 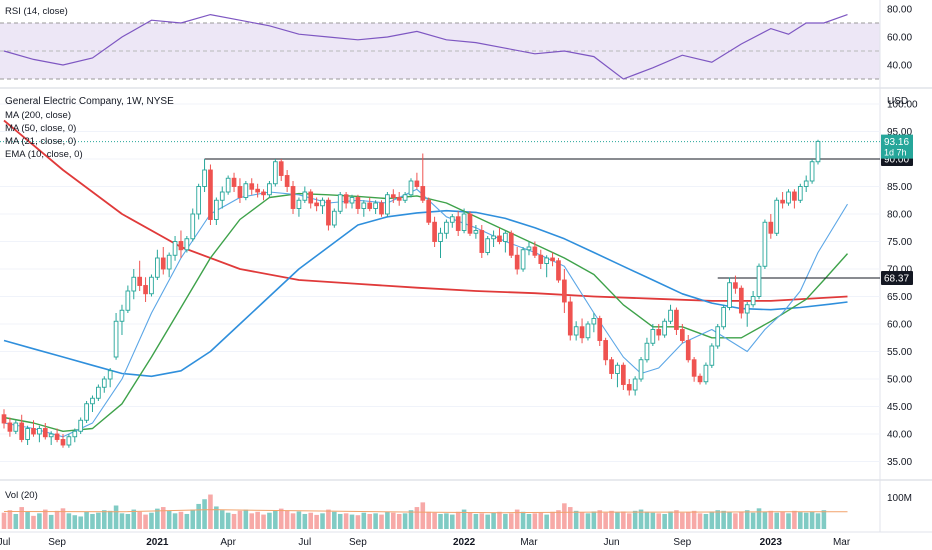 What do you see at coordinates (899, 352) in the screenshot?
I see `price-tick-label: 55.00` at bounding box center [899, 352].